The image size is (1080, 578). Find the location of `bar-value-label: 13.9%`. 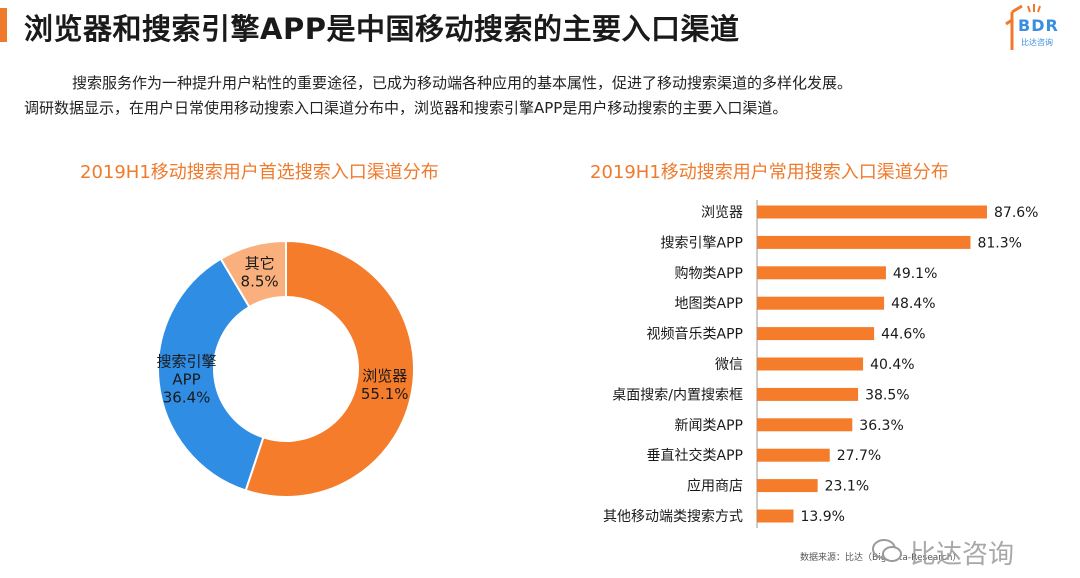

bar-value-label: 13.9% is located at coordinates (822, 517).